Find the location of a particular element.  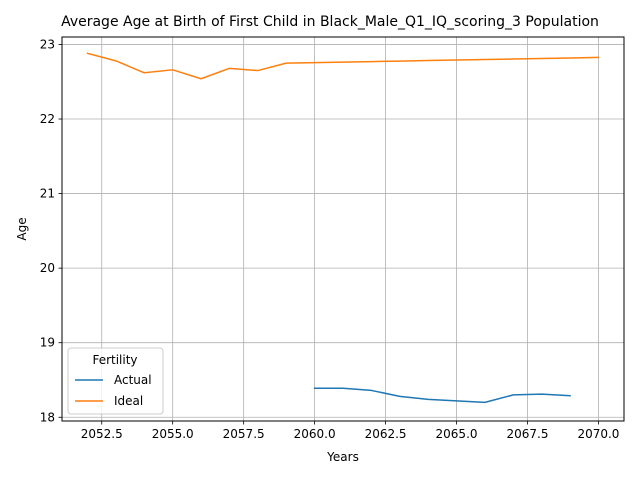

legend-label-actual: Actual is located at coordinates (133, 380).